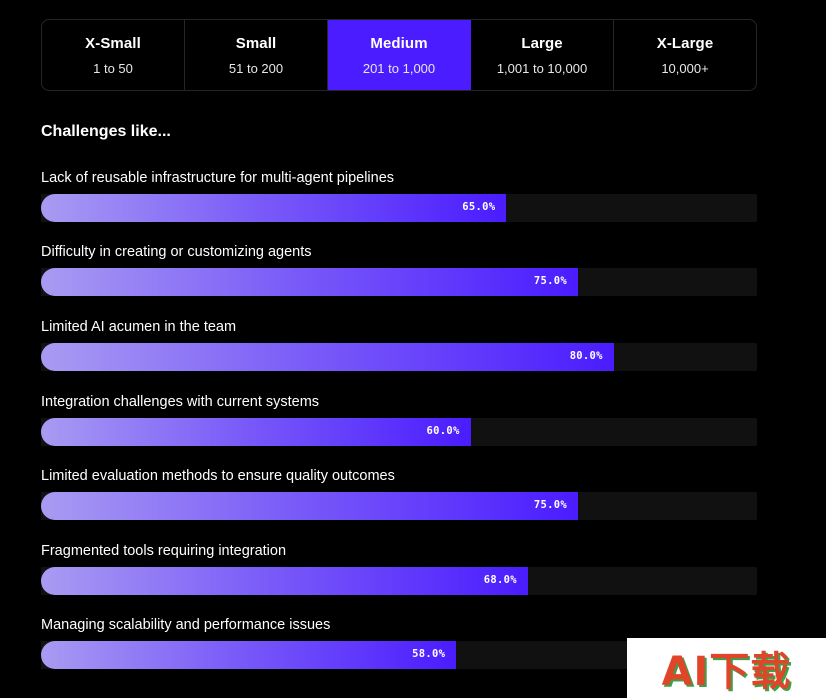 This screenshot has width=826, height=698. Describe the element at coordinates (586, 356) in the screenshot. I see `progress-value: 80.0%` at that location.